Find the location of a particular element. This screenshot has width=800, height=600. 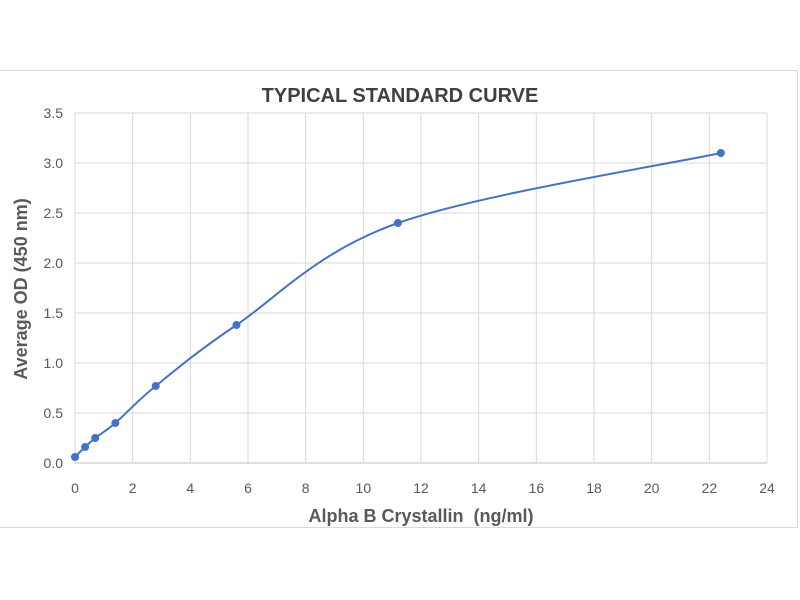

x-tick-label: 8 is located at coordinates (306, 488).